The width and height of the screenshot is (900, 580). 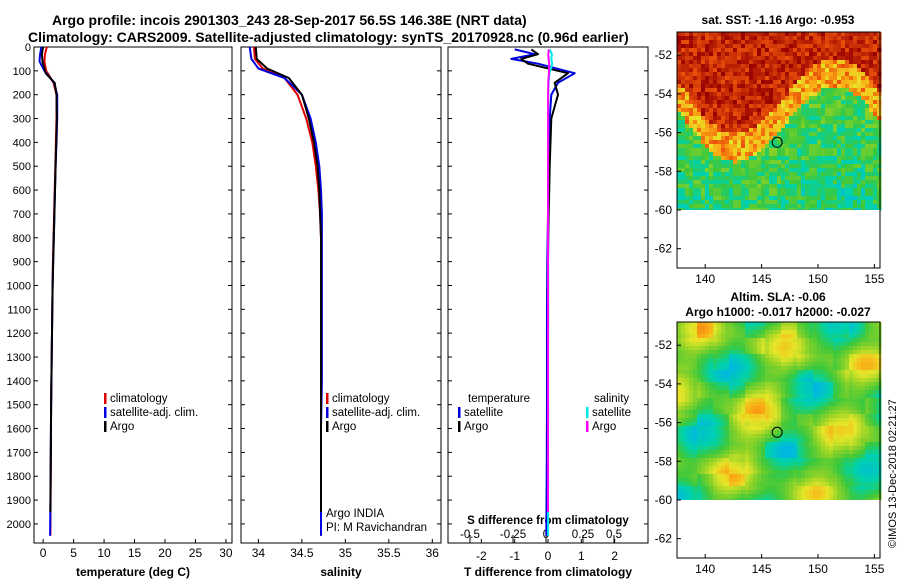 What do you see at coordinates (28, 48) in the screenshot?
I see `y-tick-label: 0` at bounding box center [28, 48].